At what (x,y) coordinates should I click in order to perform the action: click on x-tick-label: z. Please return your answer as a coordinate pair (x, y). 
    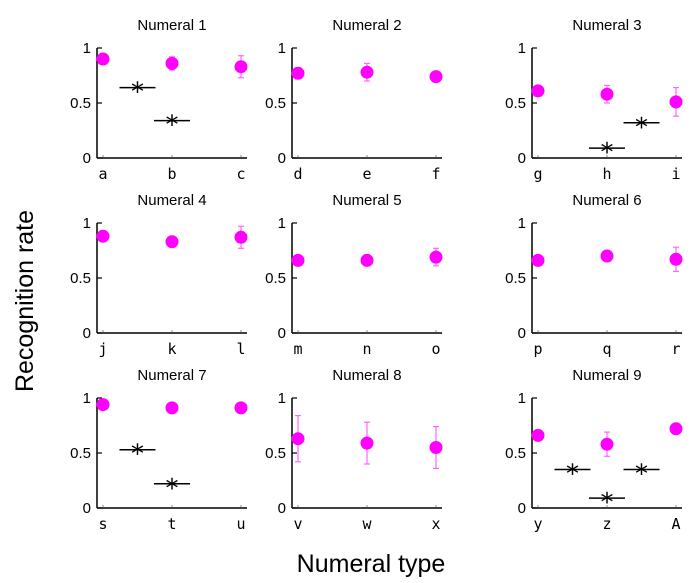
    Looking at the image, I should click on (606, 524).